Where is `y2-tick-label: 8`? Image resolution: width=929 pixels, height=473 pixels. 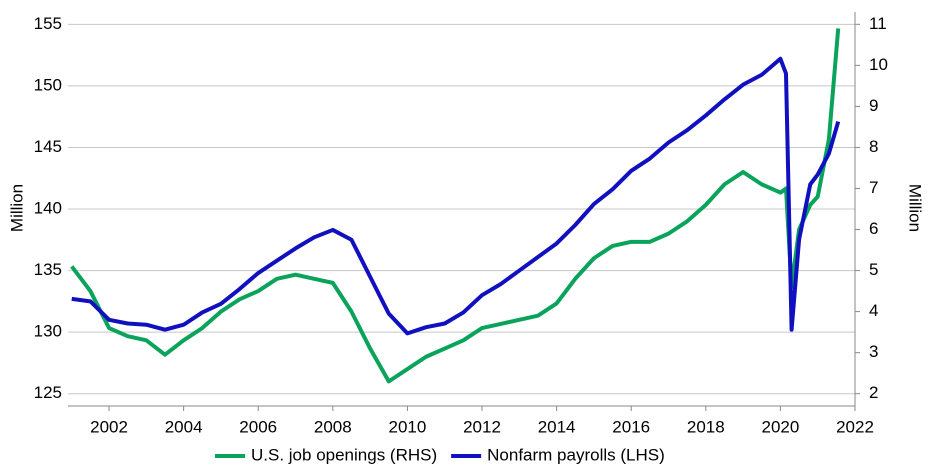 y2-tick-label: 8 is located at coordinates (873, 146).